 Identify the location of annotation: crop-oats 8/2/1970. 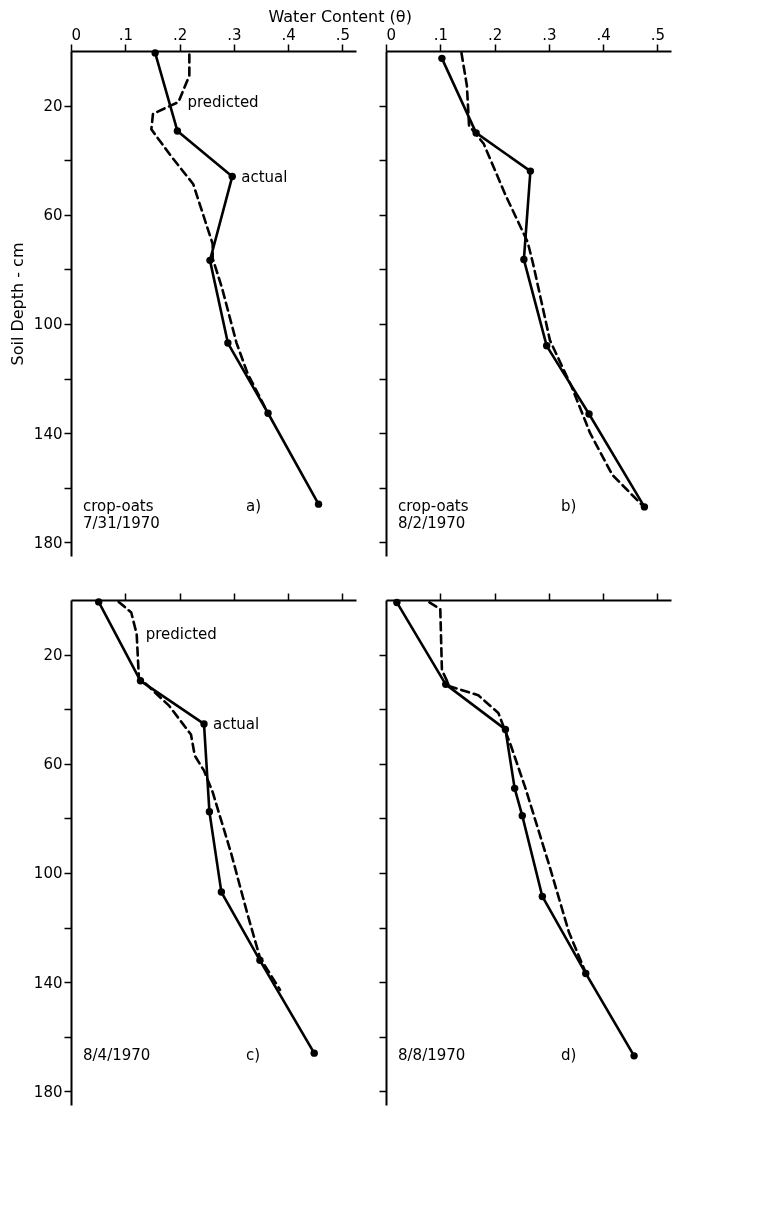
(433, 514).